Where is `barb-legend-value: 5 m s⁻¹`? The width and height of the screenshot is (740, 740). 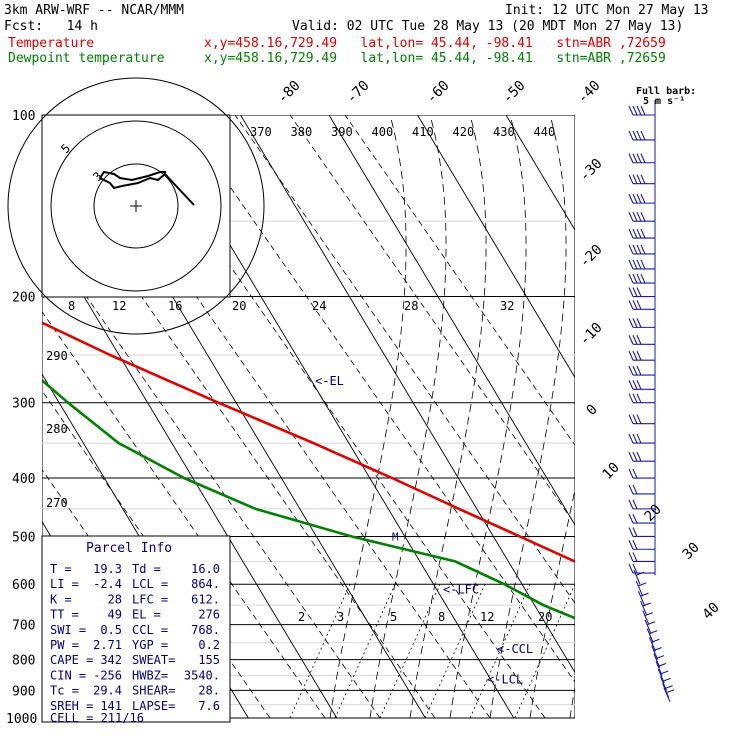 barb-legend-value: 5 m s⁻¹ is located at coordinates (664, 101).